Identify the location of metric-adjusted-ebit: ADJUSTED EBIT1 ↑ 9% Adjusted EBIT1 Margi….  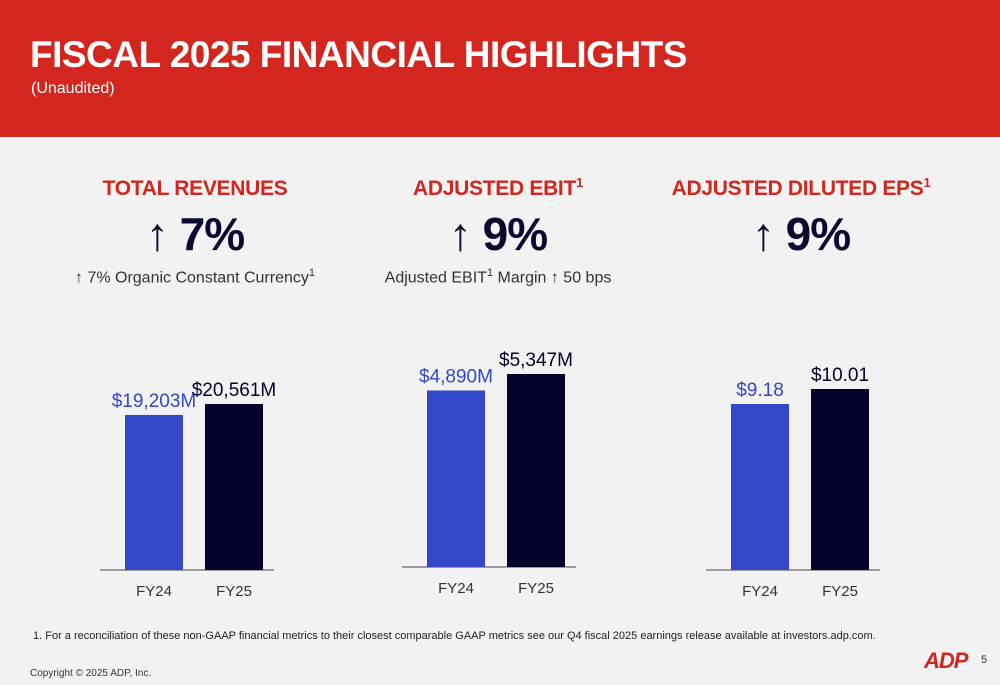
(498, 231).